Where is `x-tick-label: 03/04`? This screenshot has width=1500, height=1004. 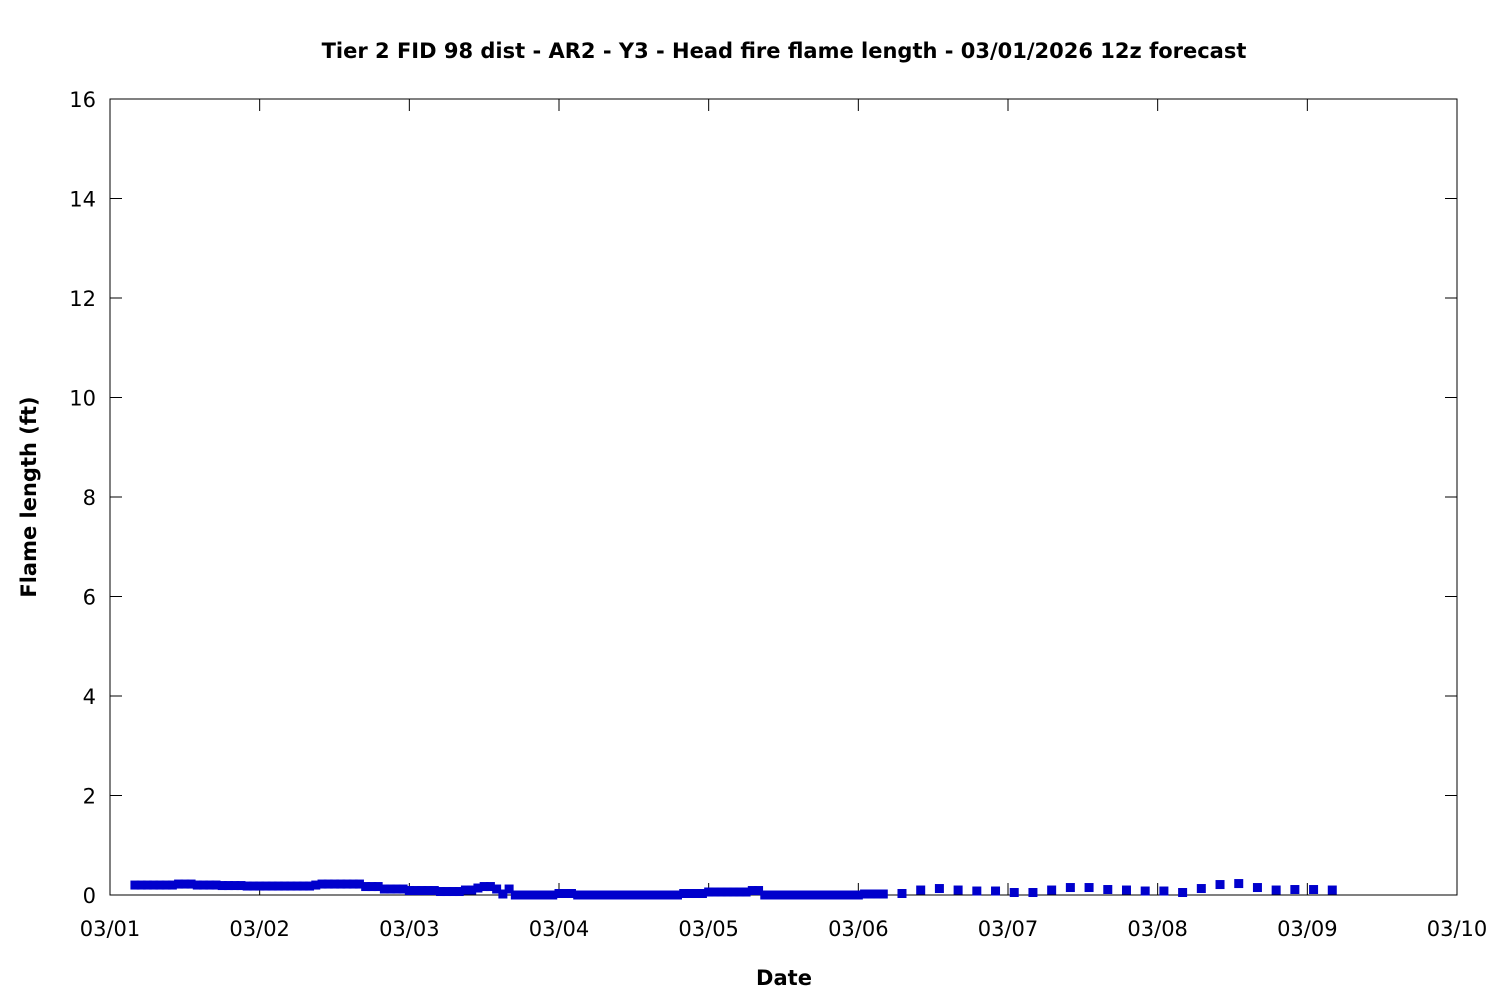 x-tick-label: 03/04 is located at coordinates (559, 929).